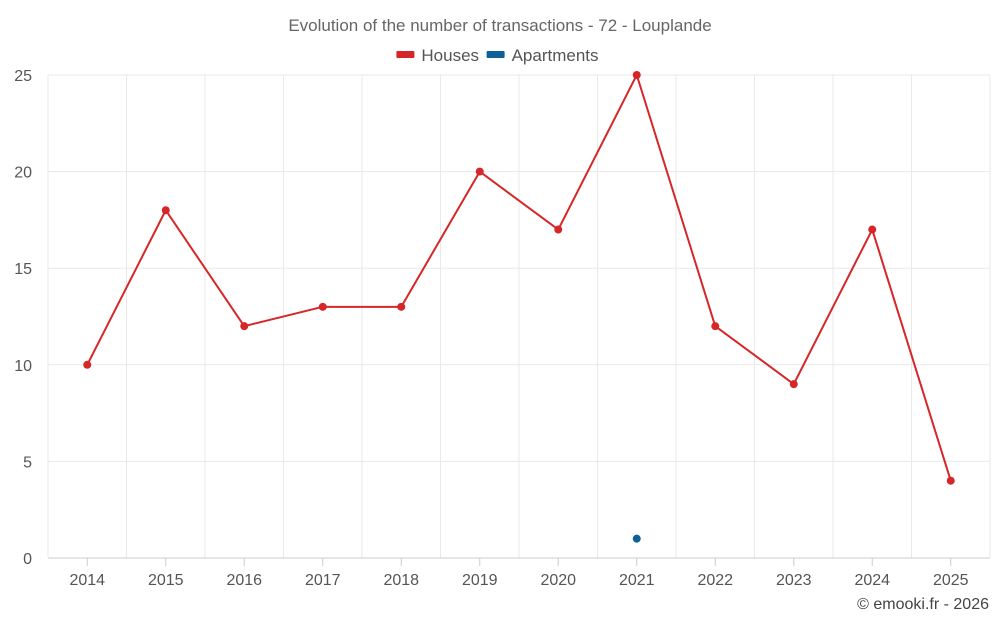  What do you see at coordinates (27, 462) in the screenshot?
I see `y-tick-label: 5` at bounding box center [27, 462].